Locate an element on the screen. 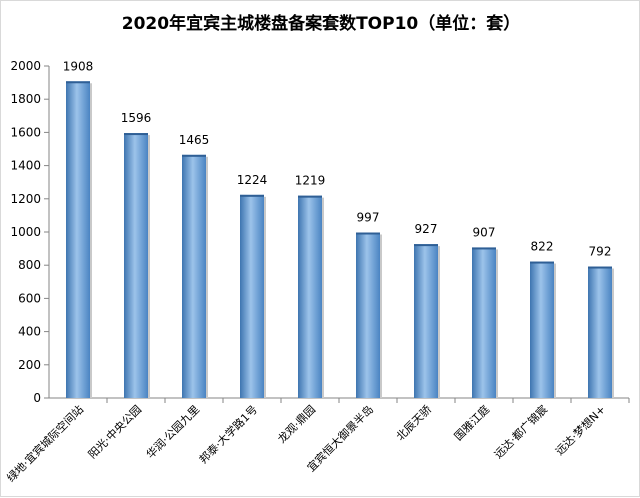 This screenshot has height=498, width=640. y-tick-label: 200 is located at coordinates (29, 365).